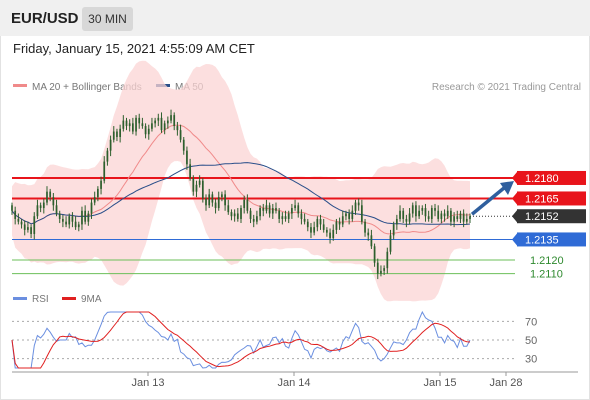 This screenshot has width=590, height=400. What do you see at coordinates (507, 187) in the screenshot?
I see `forecast-arrow-head` at bounding box center [507, 187].